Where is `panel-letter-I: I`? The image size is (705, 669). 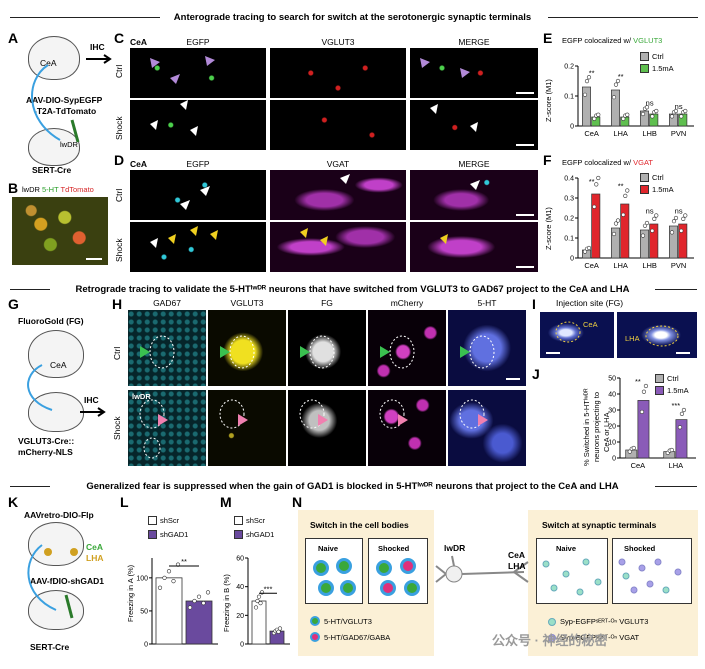 panel-letter-I: I is located at coordinates (534, 304).